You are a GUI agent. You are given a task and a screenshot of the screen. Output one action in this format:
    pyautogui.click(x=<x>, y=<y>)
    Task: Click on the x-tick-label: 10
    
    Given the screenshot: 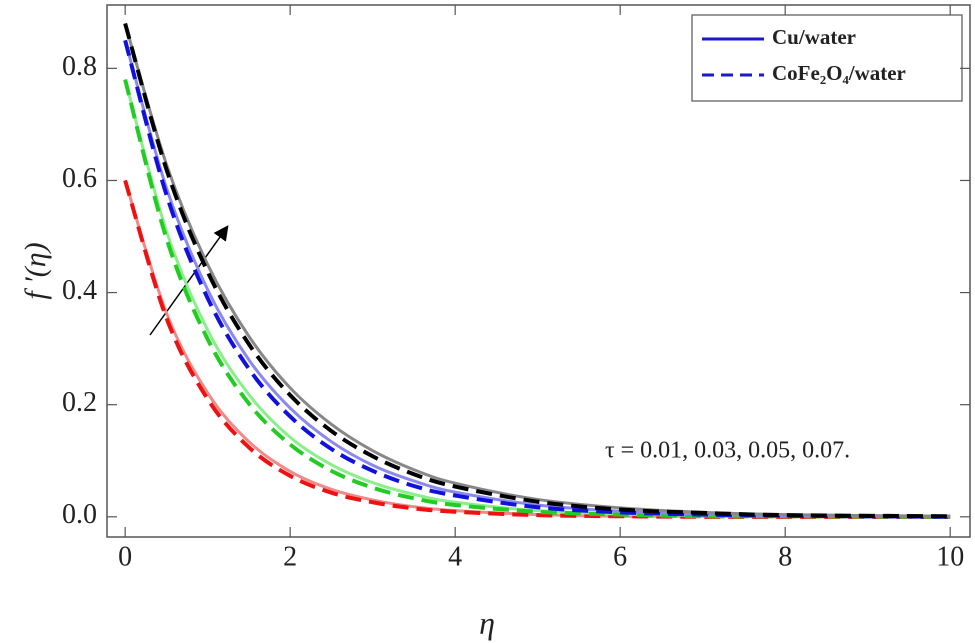 What is the action you would take?
    pyautogui.click(x=950, y=556)
    